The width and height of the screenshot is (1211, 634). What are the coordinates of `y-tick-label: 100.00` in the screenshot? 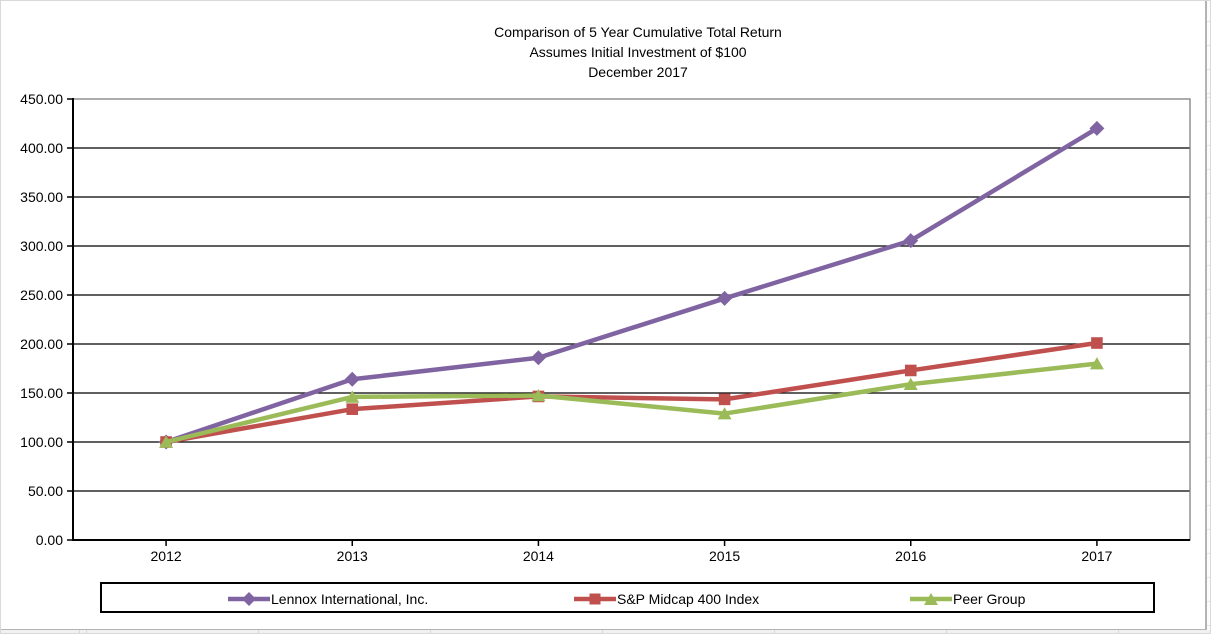 It's located at (41, 442).